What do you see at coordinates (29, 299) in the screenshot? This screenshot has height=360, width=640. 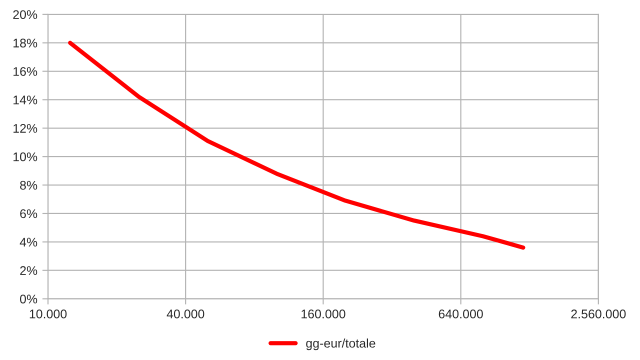 I see `y-tick-label: 0%` at bounding box center [29, 299].